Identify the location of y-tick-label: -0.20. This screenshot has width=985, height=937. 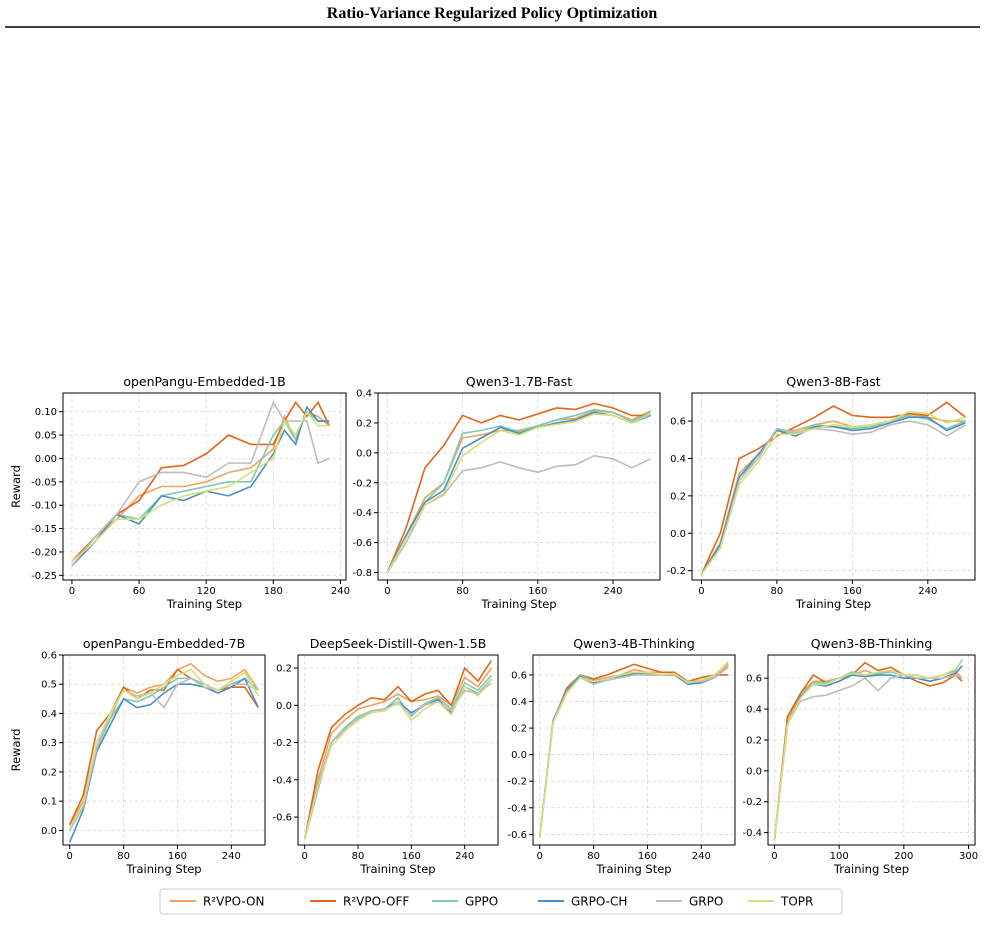
(44, 552).